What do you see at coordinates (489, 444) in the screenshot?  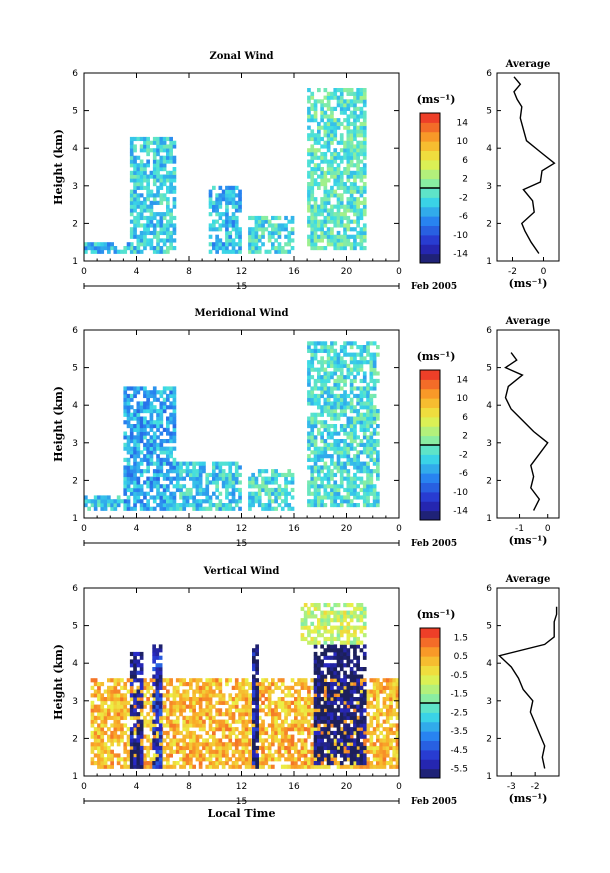 I see `average-y-tick-label: 3` at bounding box center [489, 444].